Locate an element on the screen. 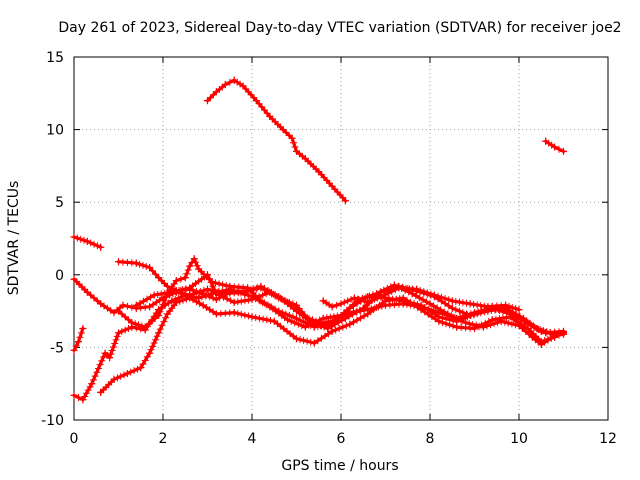  y-tick-label: 10 is located at coordinates (55, 131).